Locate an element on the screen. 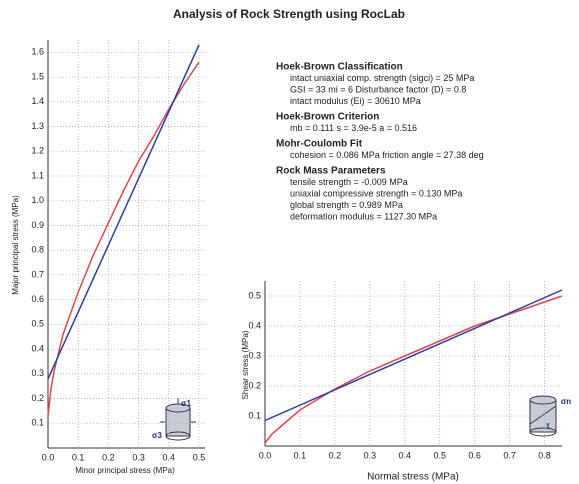 The image size is (579, 484). panel-heading: Hoek-Brown Classification is located at coordinates (339, 67).